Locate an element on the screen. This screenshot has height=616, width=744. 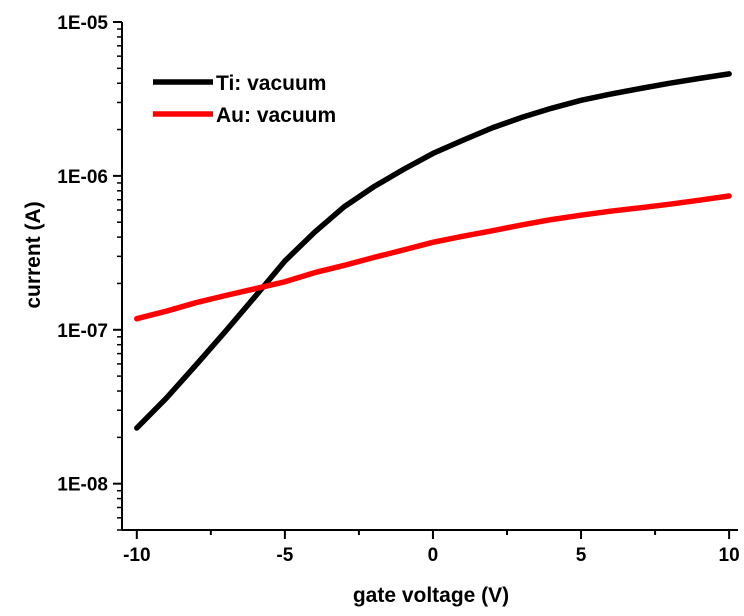
y-axis-label: current (A) is located at coordinates (33, 254).